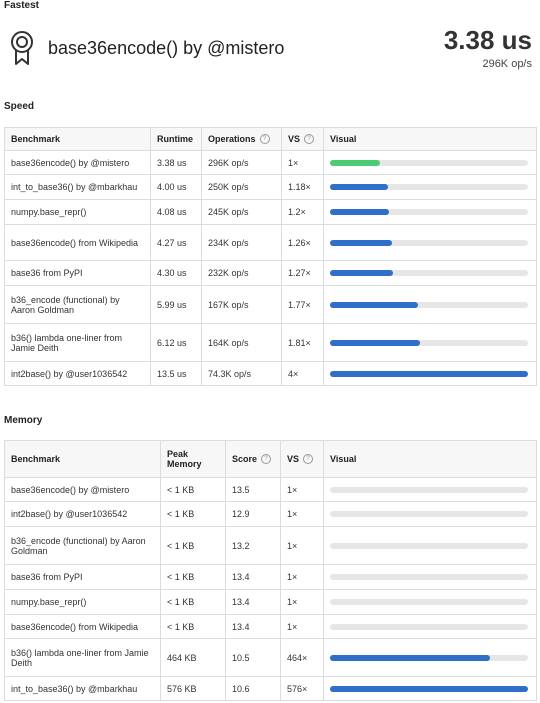  I want to click on table-row: base36 from PyPI 4.30 us 232K op/s 1.27×, so click(270, 273).